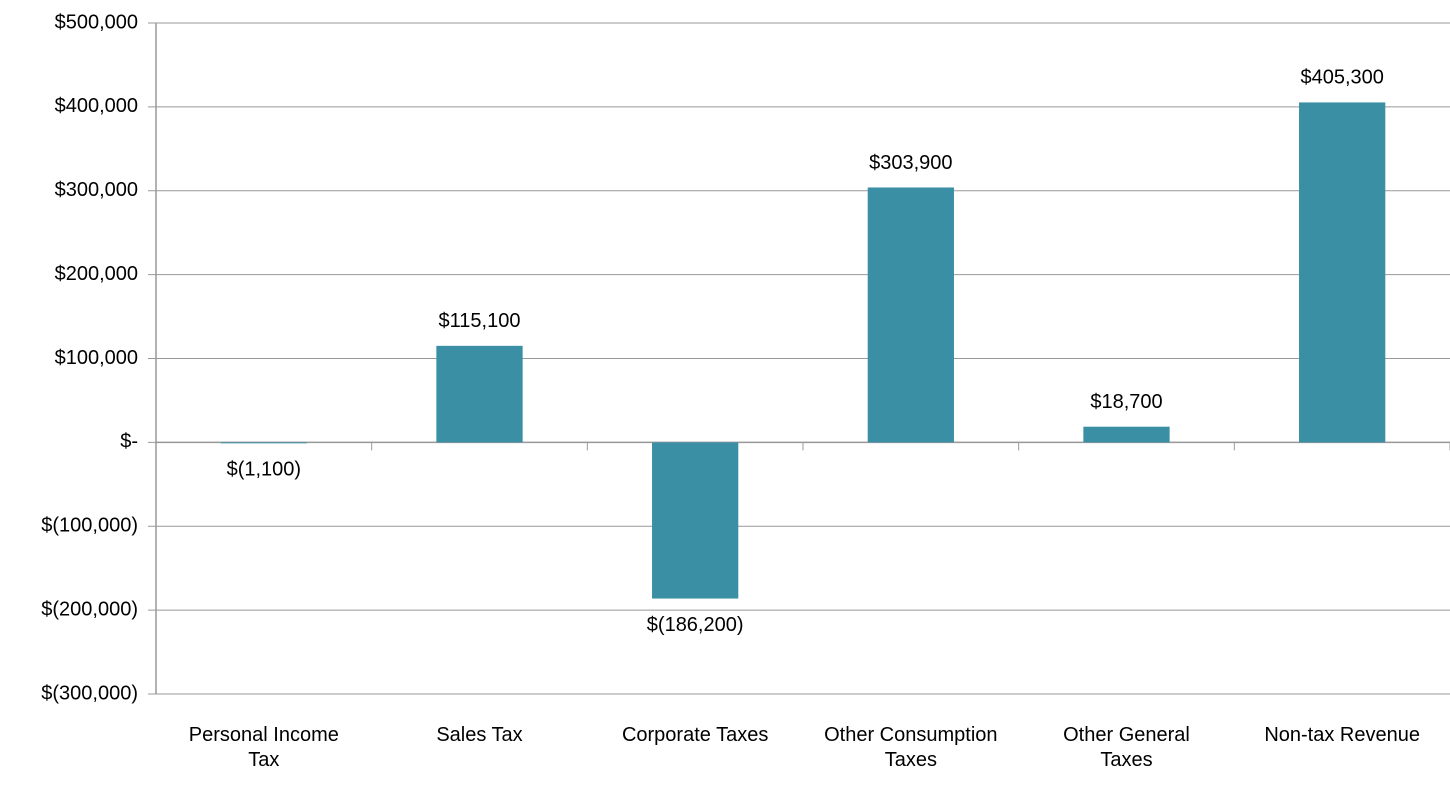  Describe the element at coordinates (264, 470) in the screenshot. I see `data-label: $(1,100)` at that location.